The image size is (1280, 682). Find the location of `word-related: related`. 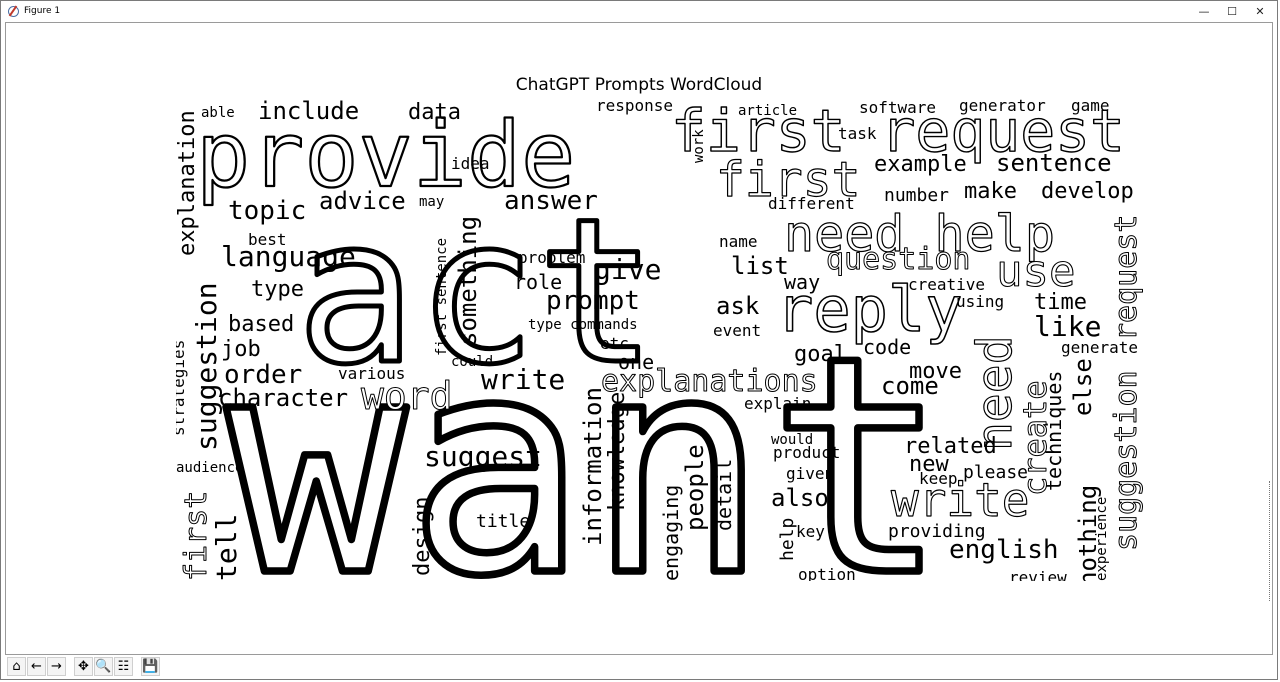

word-related: related is located at coordinates (950, 446).